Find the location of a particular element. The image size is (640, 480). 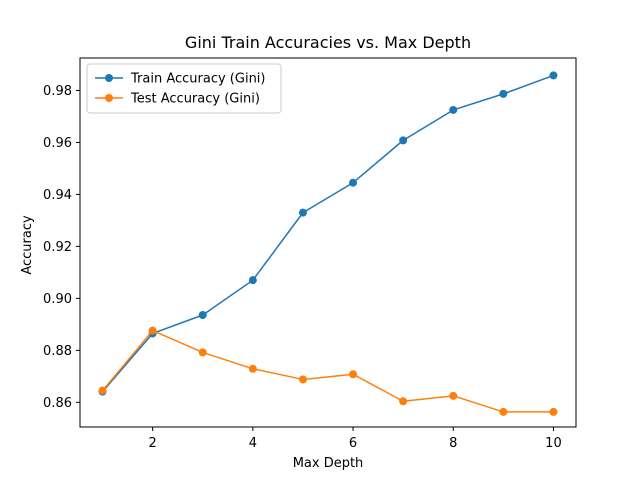

legend-label-1: Train Accuracy (Gini) is located at coordinates (198, 79).